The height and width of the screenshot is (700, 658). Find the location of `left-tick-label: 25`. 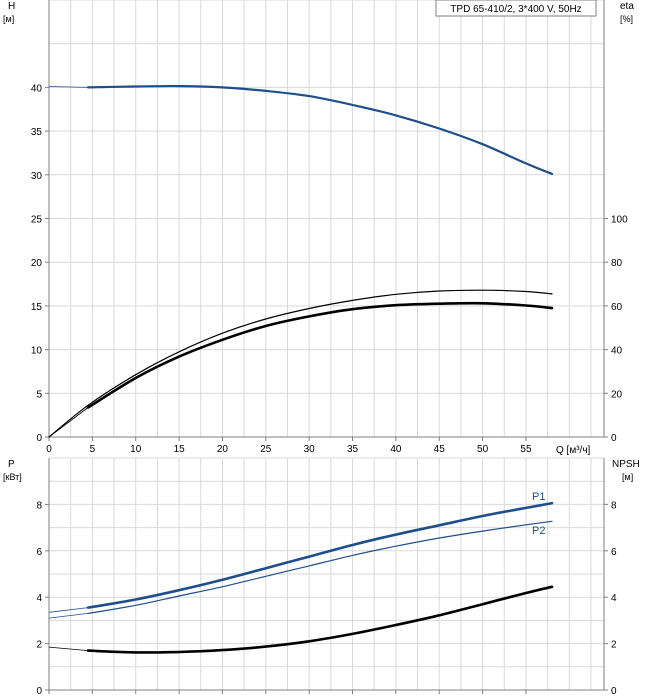

left-tick-label: 25 is located at coordinates (37, 220).